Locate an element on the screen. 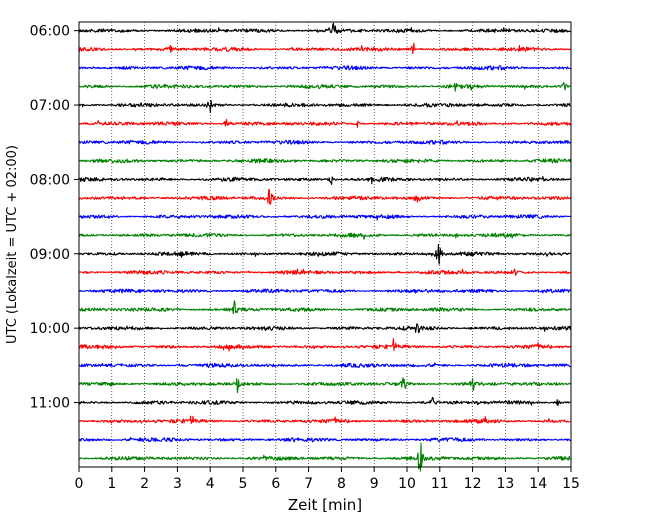 The height and width of the screenshot is (520, 650). y-axis-label: UTC (Lokalzeit = UTC + 02:00) is located at coordinates (12, 244).